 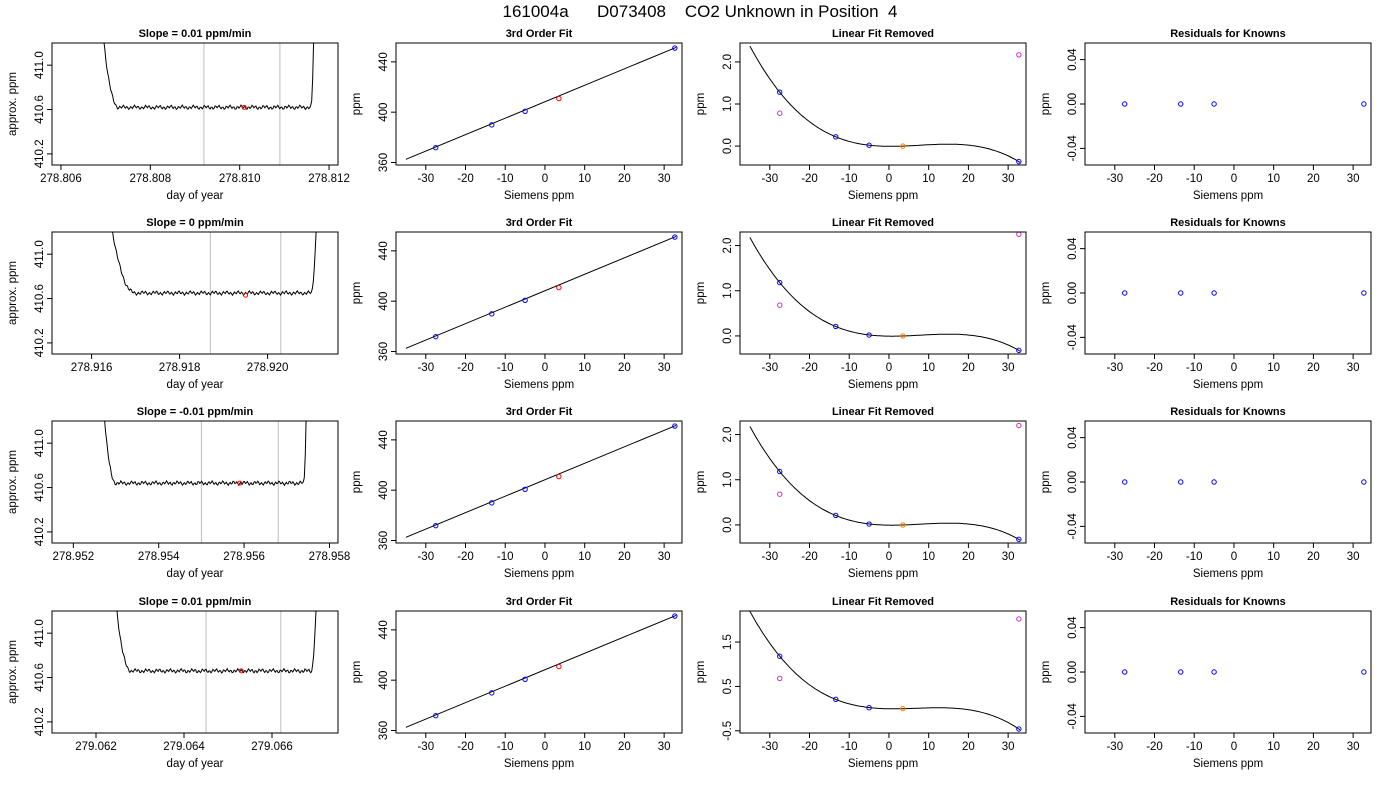 What do you see at coordinates (728, 104) in the screenshot?
I see `y-tick-label: 1.0` at bounding box center [728, 104].